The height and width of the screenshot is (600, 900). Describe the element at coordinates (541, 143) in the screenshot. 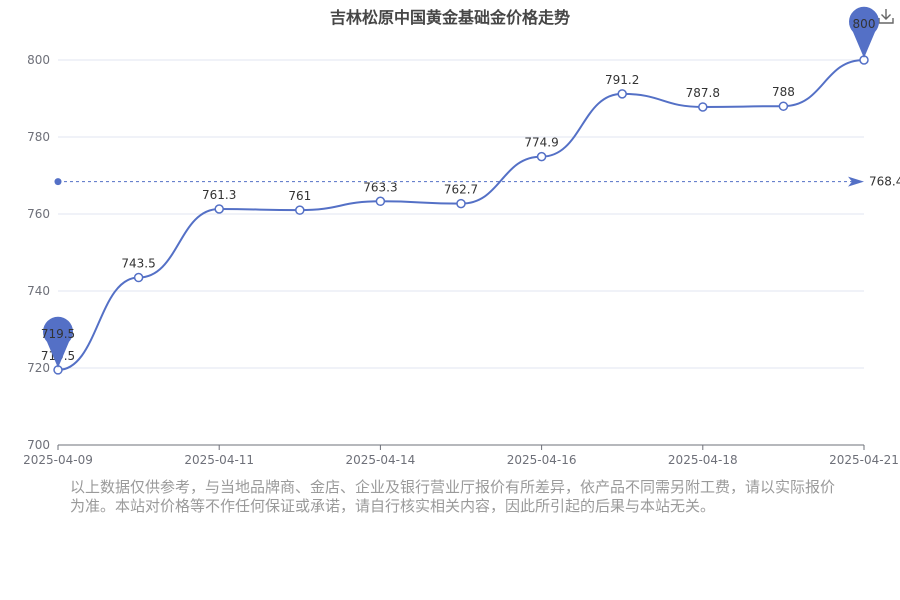

I see `data-label: 774.9` at that location.